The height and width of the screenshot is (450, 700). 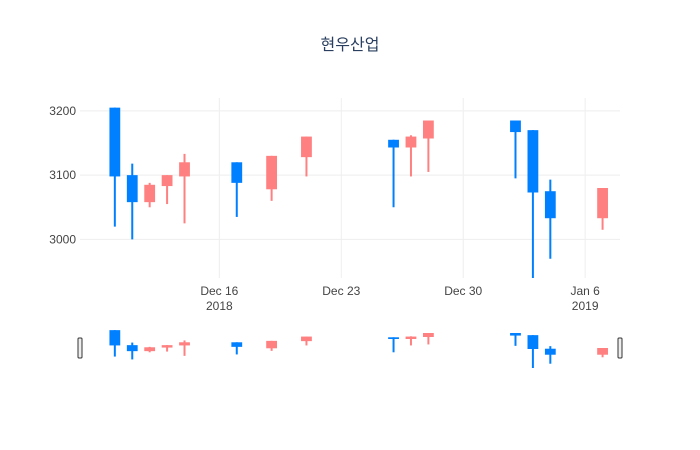 I want to click on x-tick-label: Jan 6, so click(x=585, y=291).